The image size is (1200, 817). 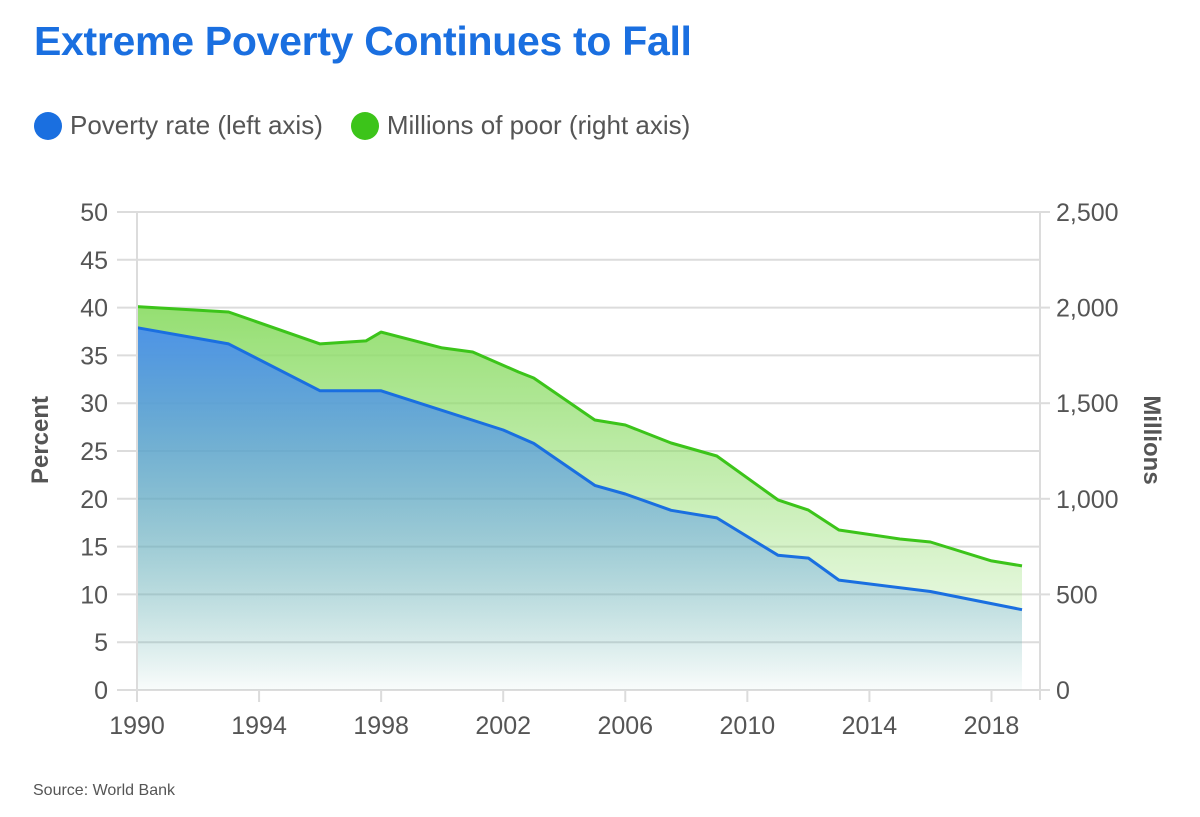 What do you see at coordinates (94, 500) in the screenshot?
I see `y-tick-label: 20` at bounding box center [94, 500].